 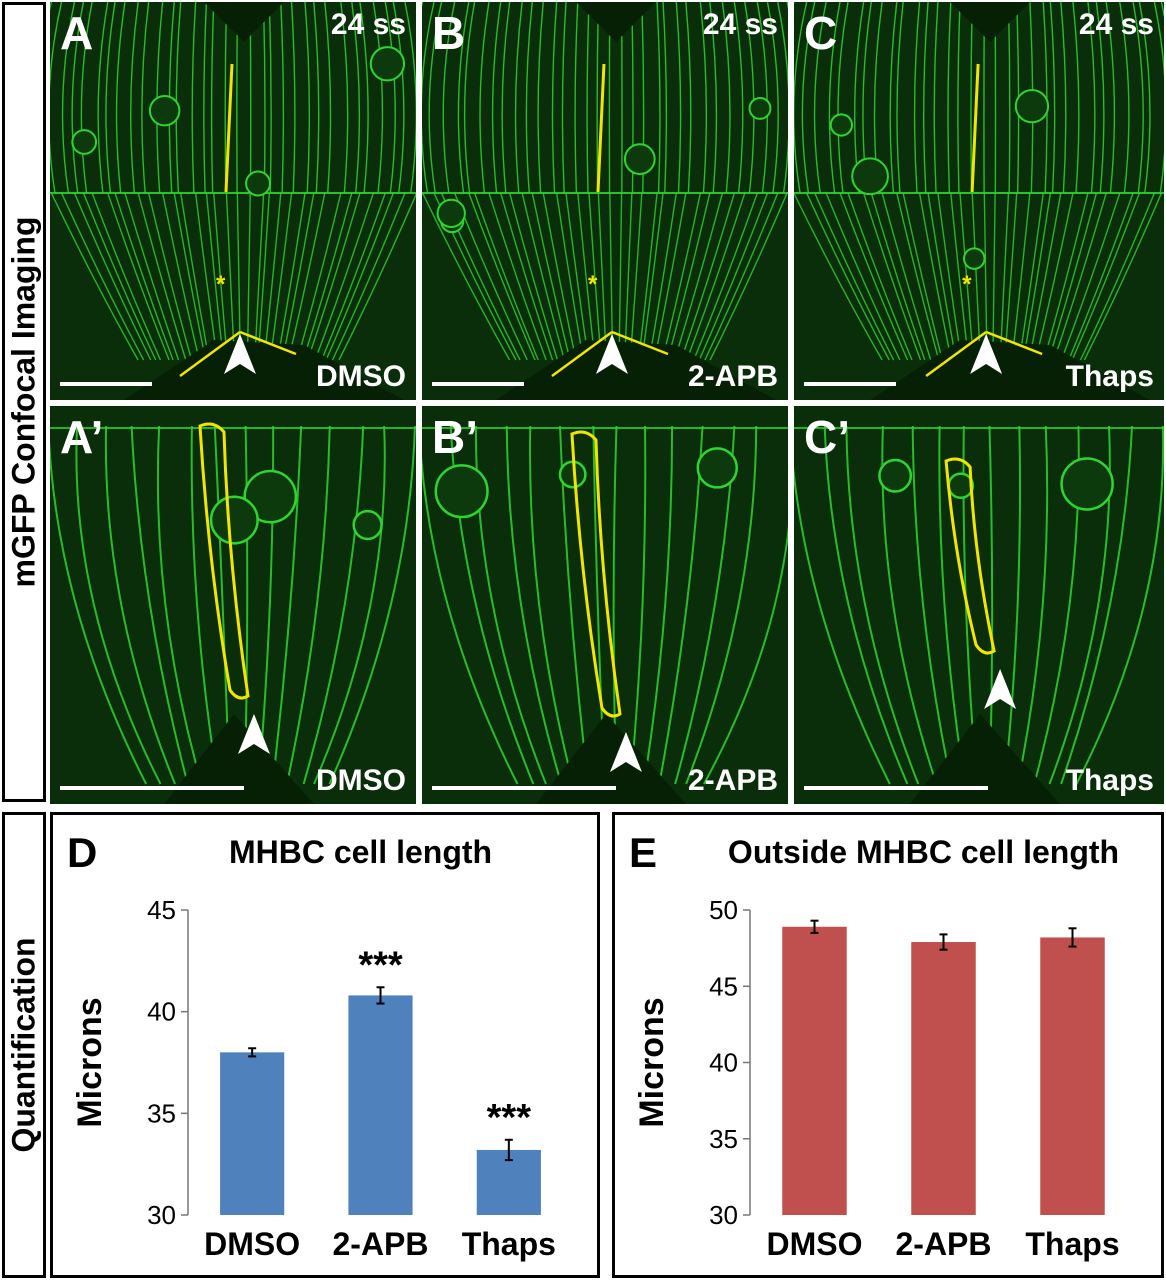 I want to click on panel-letter: B’, so click(x=455, y=437).